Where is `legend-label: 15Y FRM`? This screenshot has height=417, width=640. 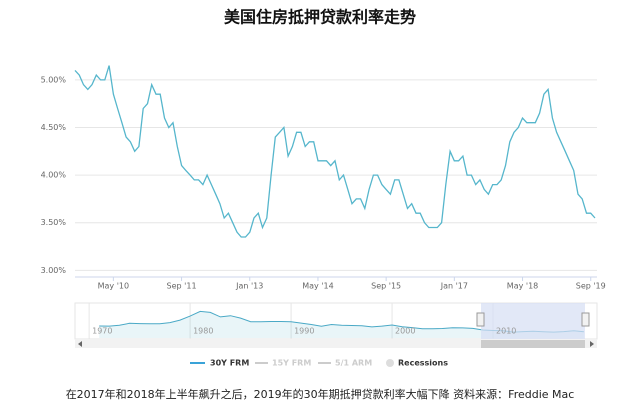
legend-label: 15Y FRM is located at coordinates (291, 363).